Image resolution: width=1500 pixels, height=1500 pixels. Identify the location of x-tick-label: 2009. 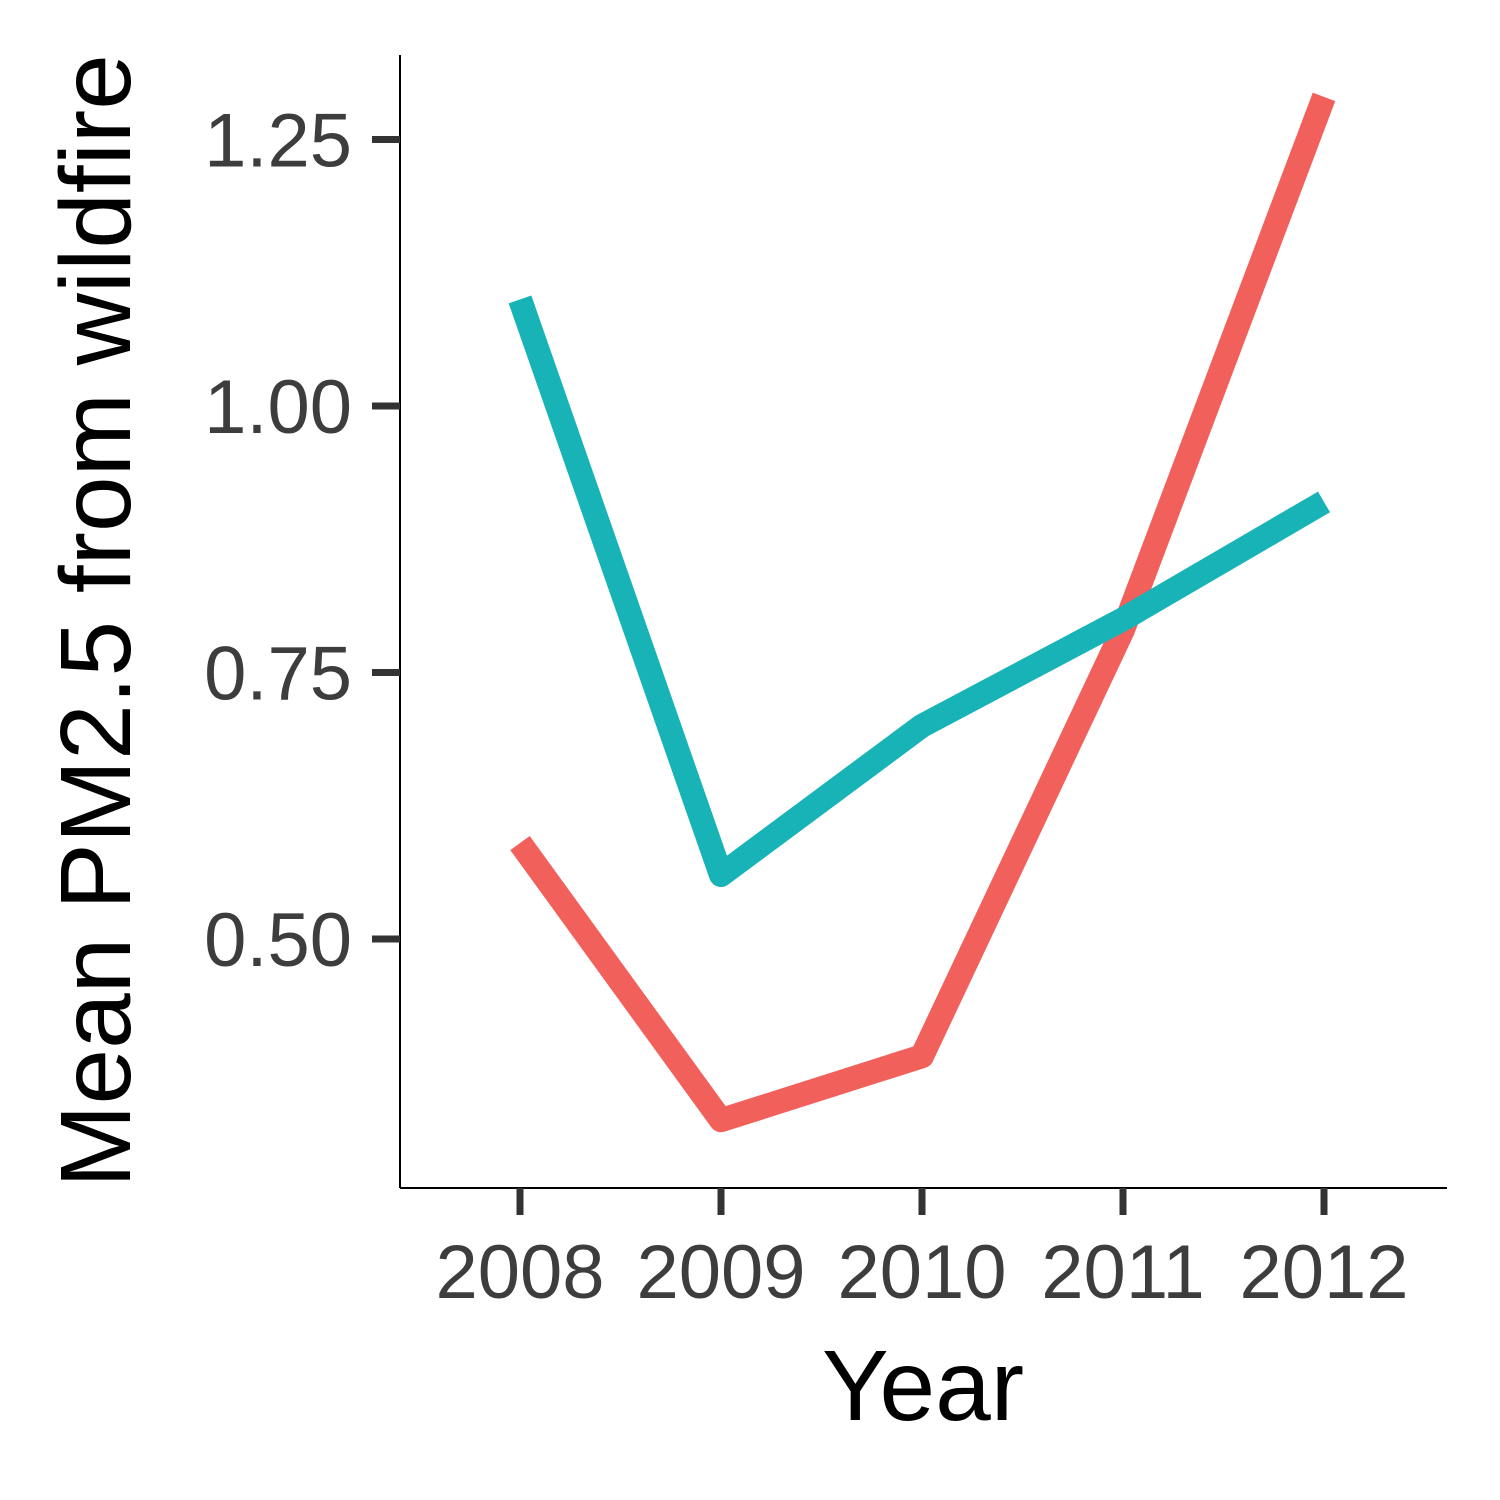
(720, 1272).